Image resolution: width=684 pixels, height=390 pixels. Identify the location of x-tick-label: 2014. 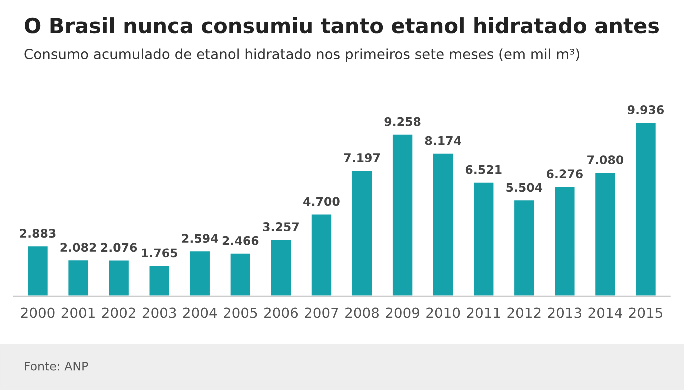
(605, 313).